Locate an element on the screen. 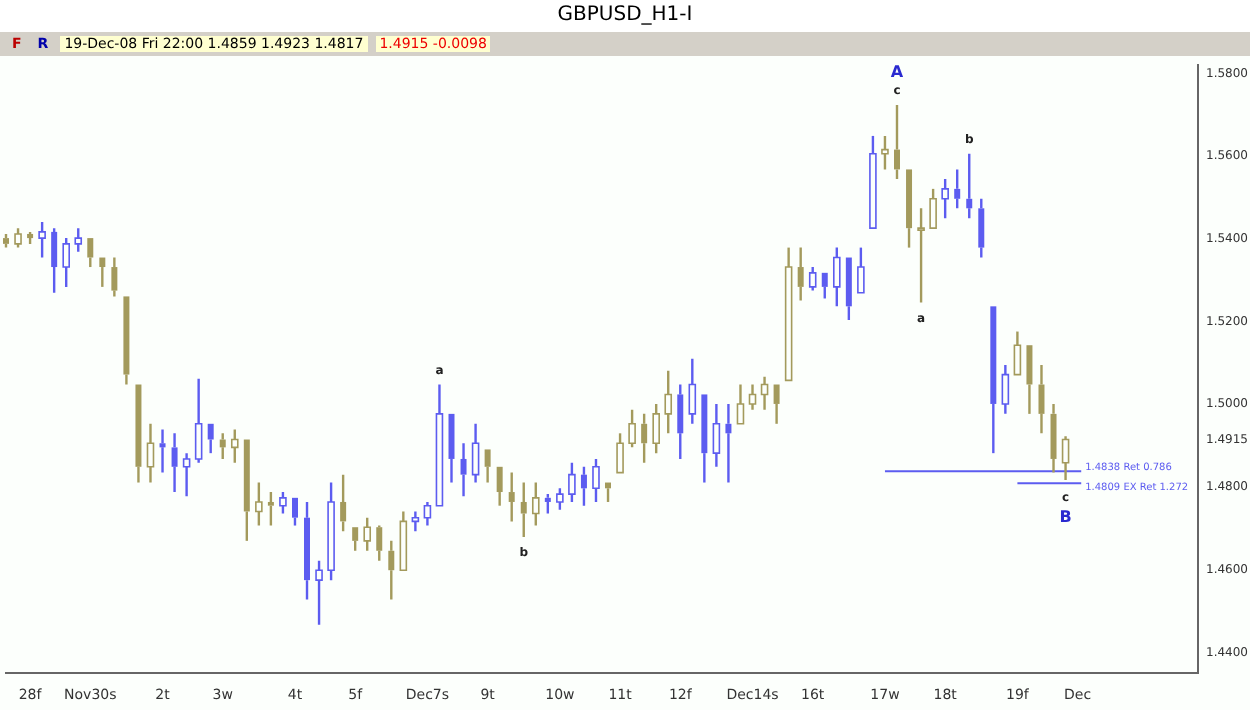 The image size is (1250, 710). annotation: A is located at coordinates (897, 72).